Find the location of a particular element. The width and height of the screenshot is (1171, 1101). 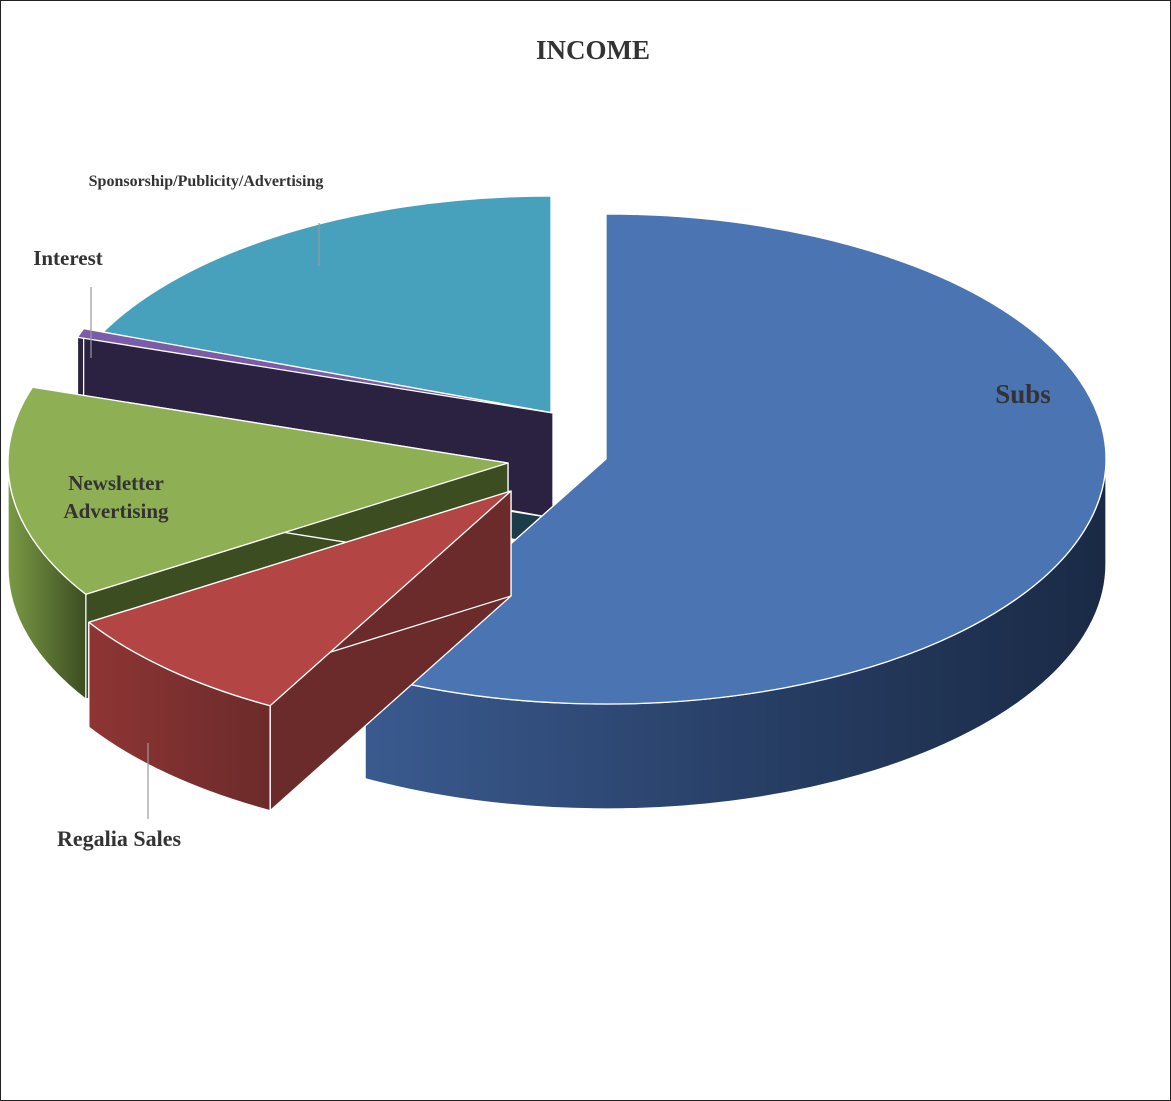

slice-label-subs: Subs is located at coordinates (1023, 394).